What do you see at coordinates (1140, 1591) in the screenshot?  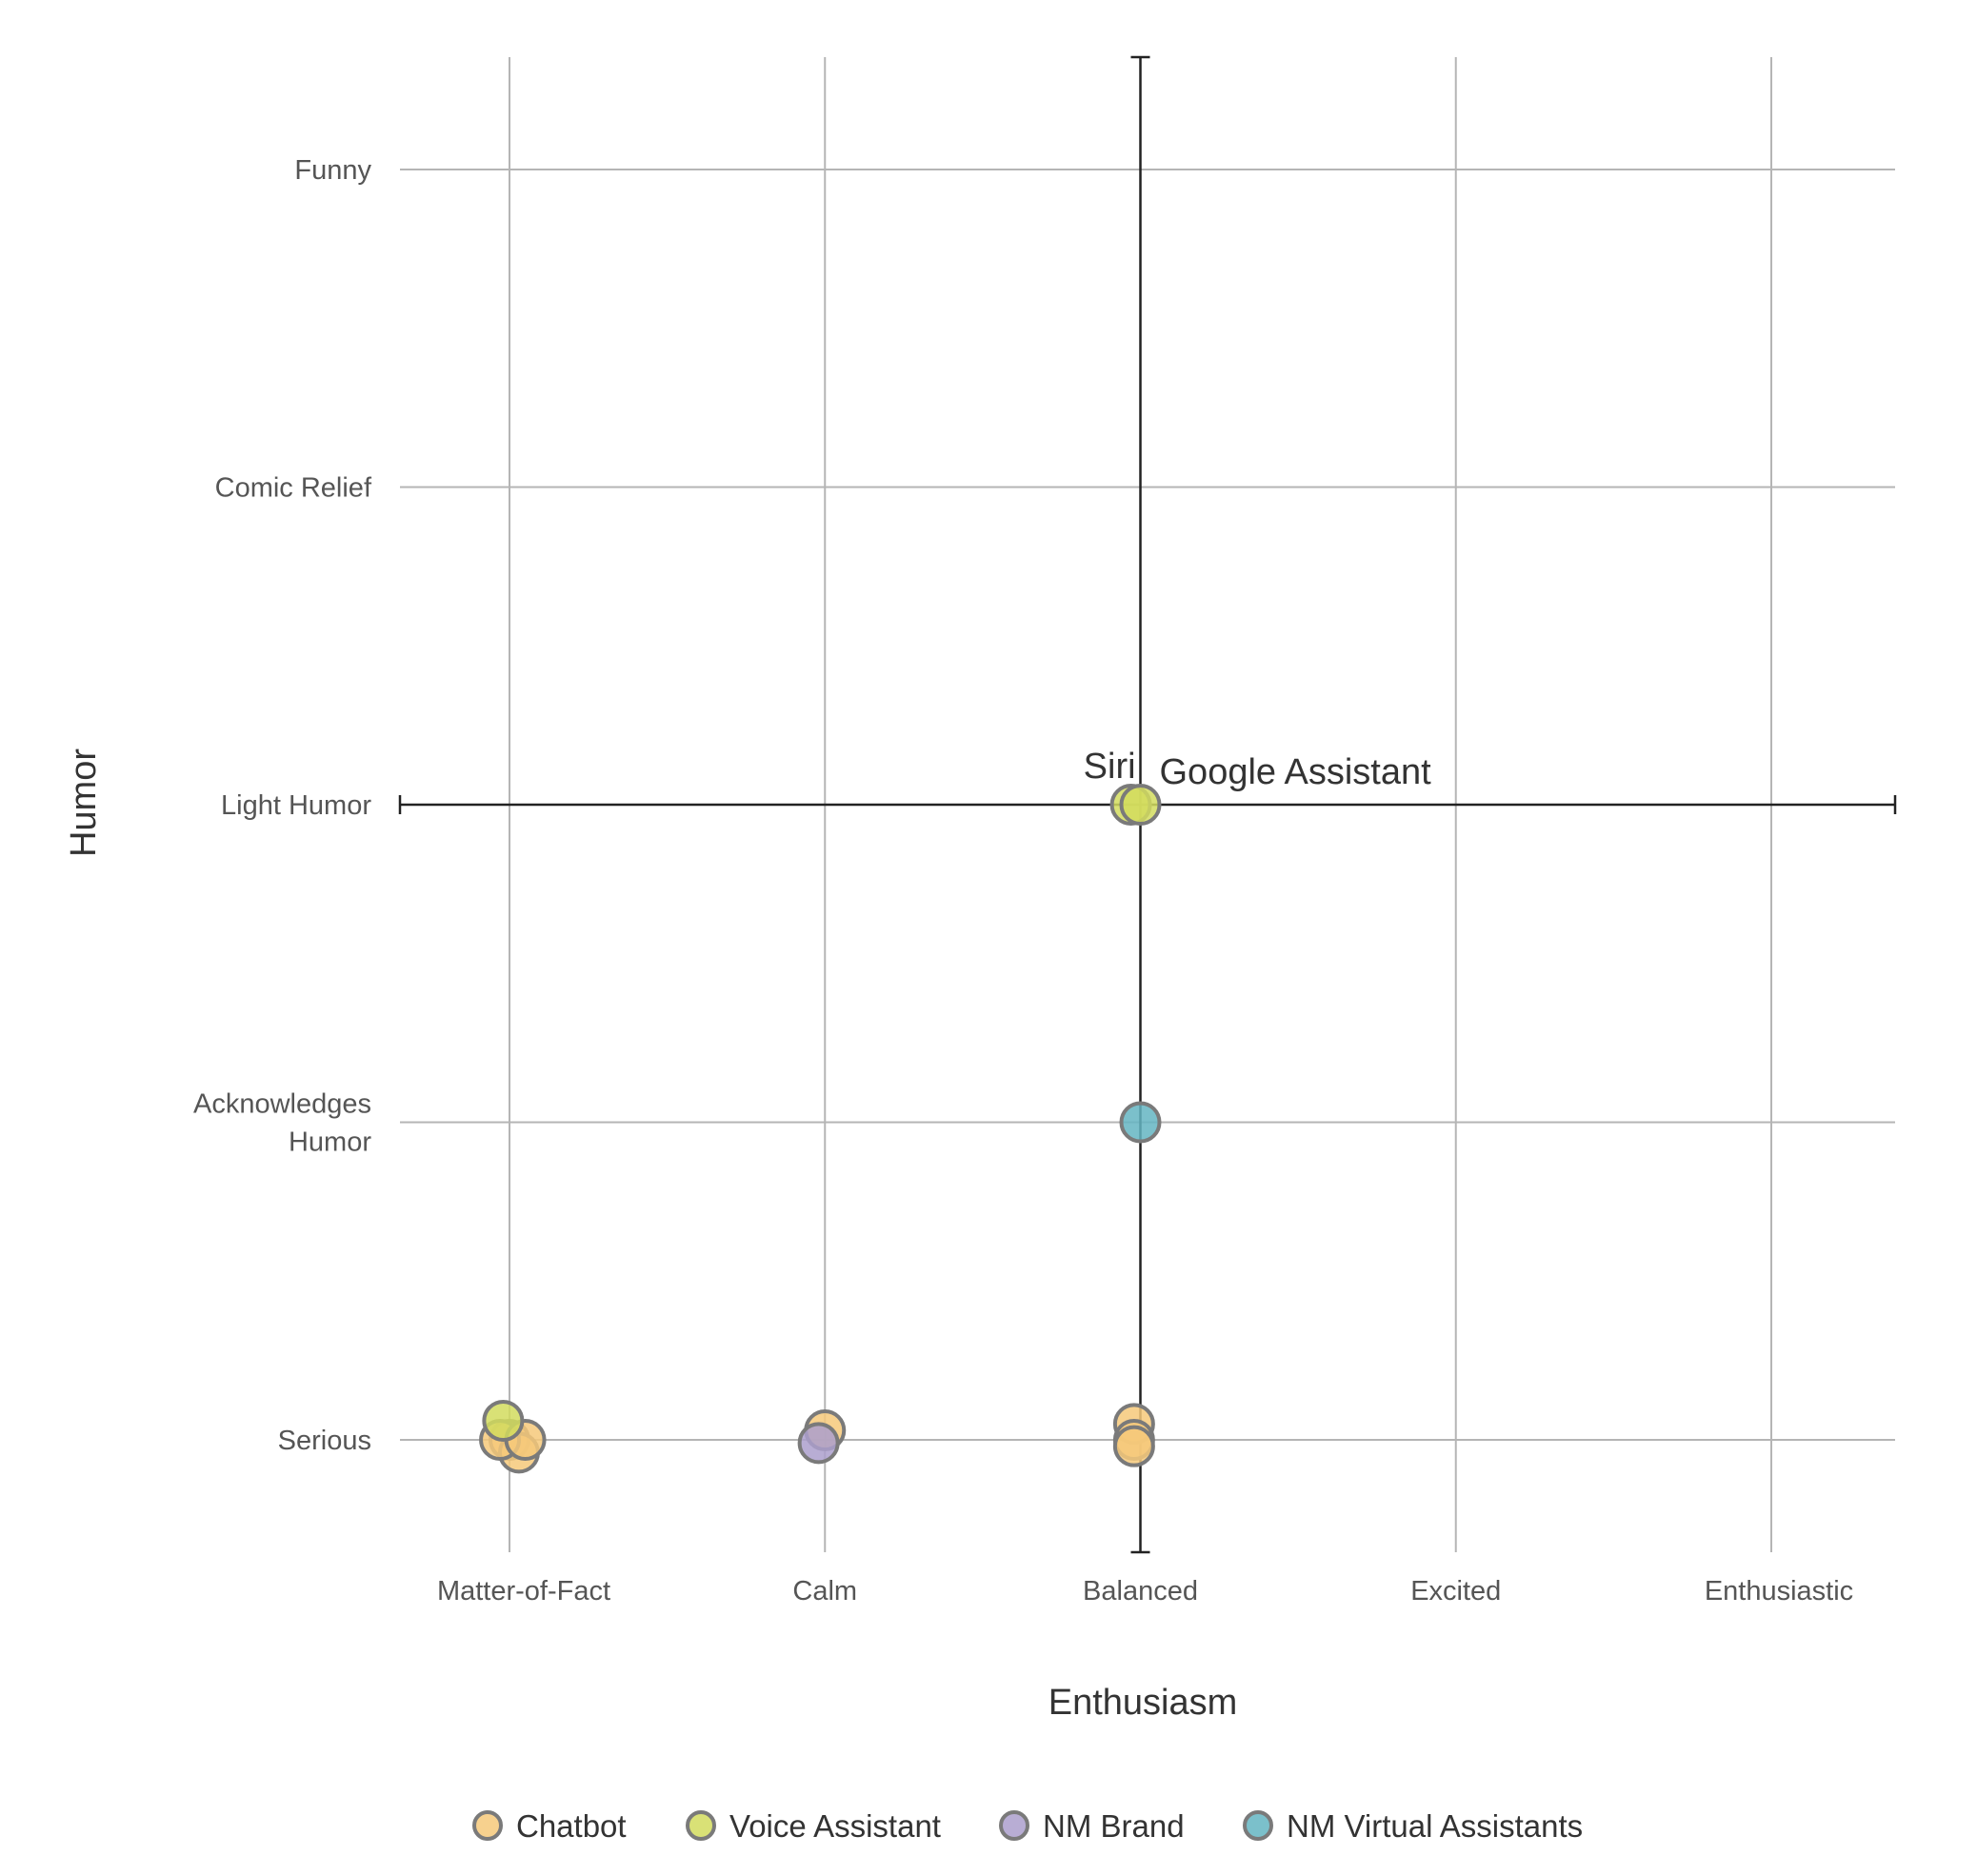 I see `x-tick-label-balanced: Balanced` at bounding box center [1140, 1591].